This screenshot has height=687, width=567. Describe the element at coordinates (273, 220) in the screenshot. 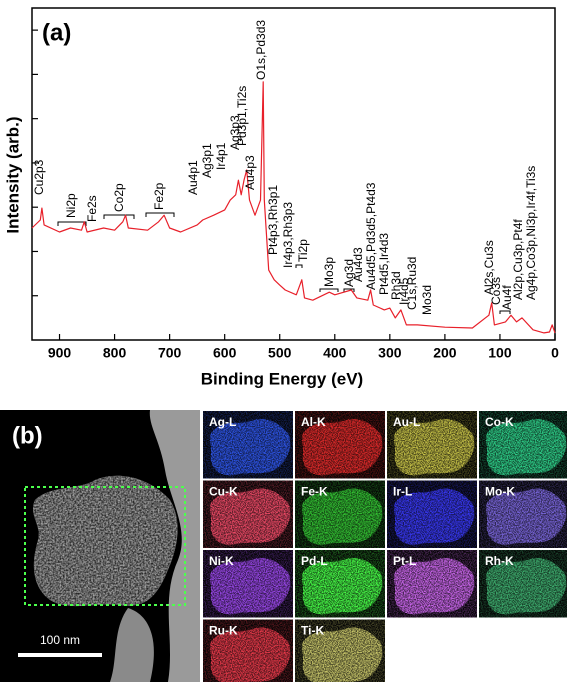

I see `peak-label: Pt4p3,Rh3p1` at that location.